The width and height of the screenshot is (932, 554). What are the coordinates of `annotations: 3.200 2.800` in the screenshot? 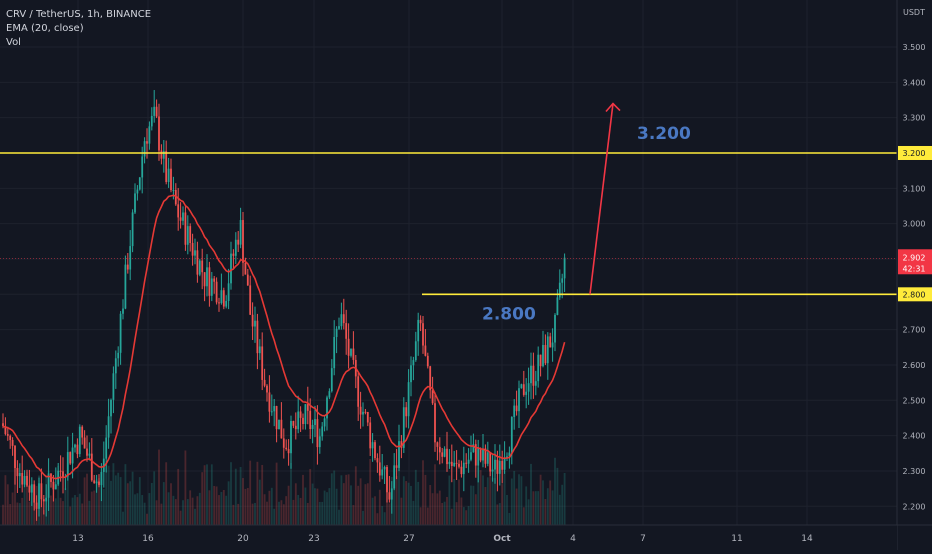 It's located at (586, 213).